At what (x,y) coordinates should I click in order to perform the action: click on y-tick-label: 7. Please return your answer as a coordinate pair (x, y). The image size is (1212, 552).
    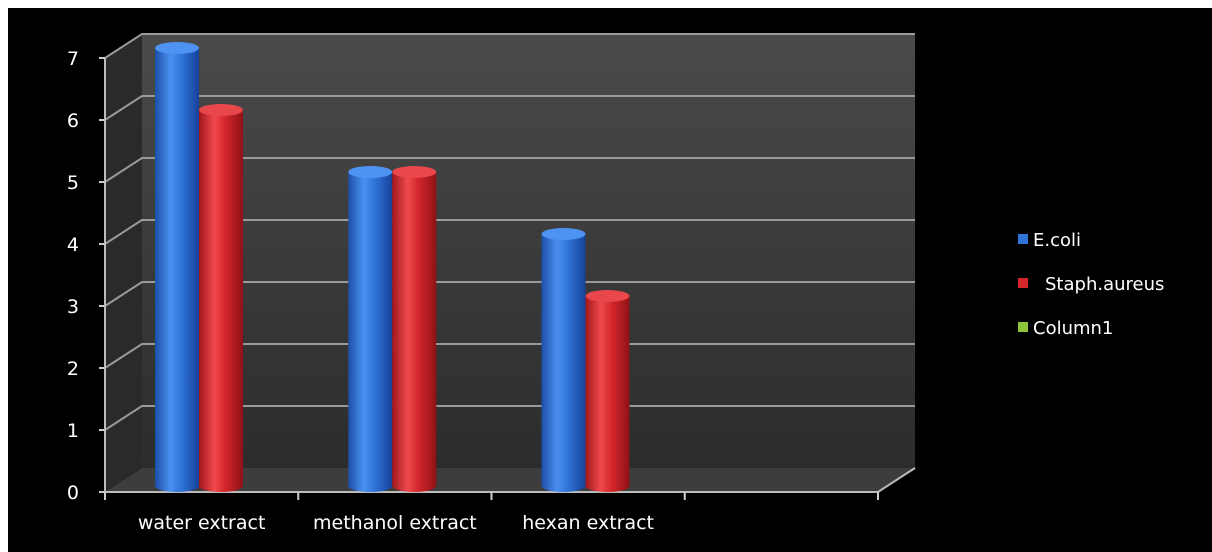
    Looking at the image, I should click on (73, 59).